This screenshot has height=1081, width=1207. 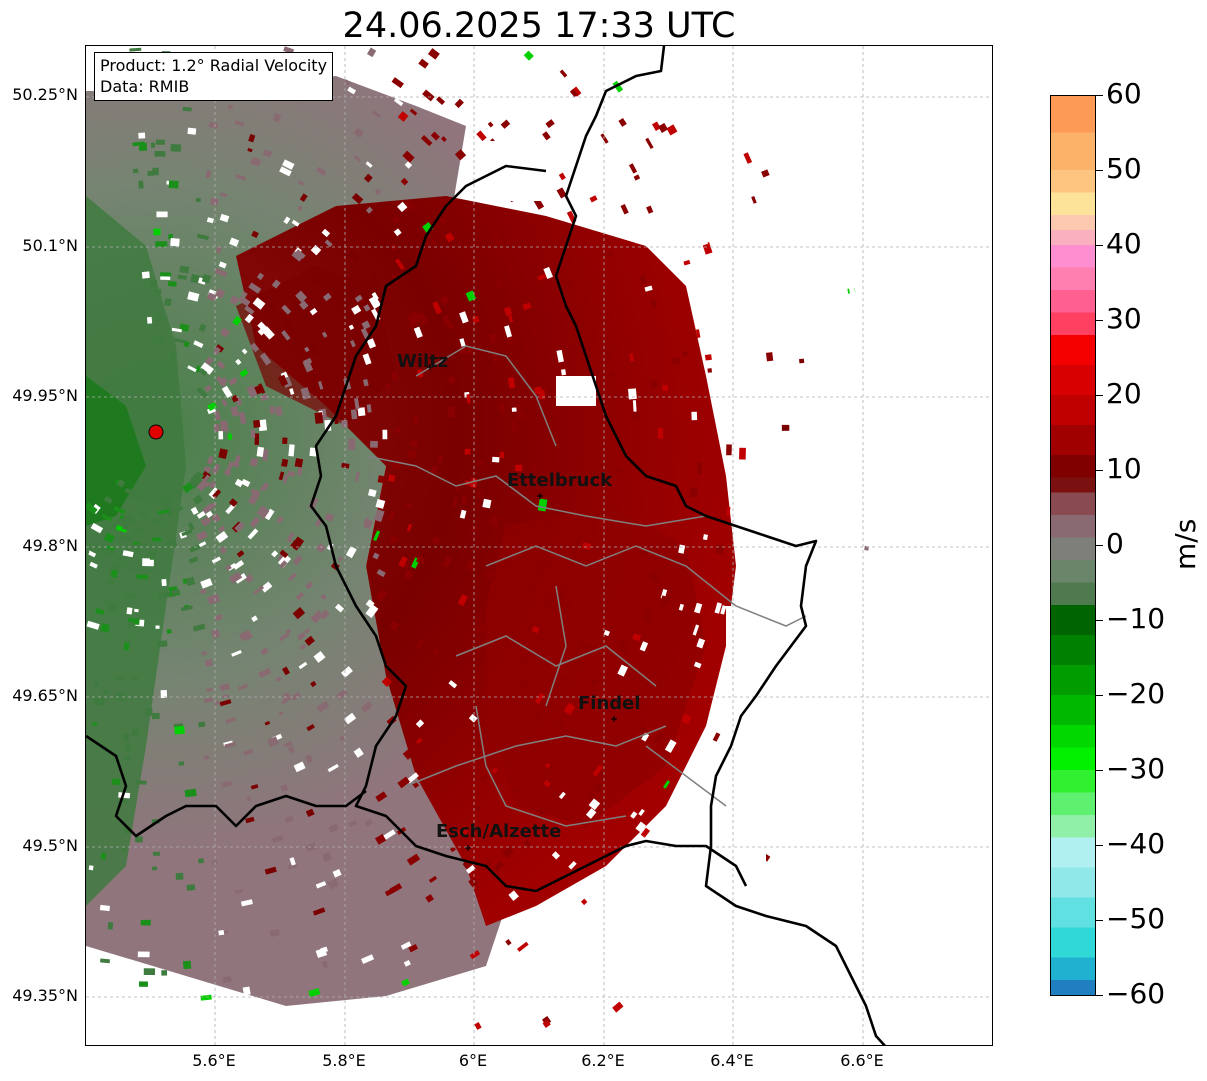 What do you see at coordinates (1099, 245) in the screenshot?
I see `colorbar-tick-mark` at bounding box center [1099, 245].